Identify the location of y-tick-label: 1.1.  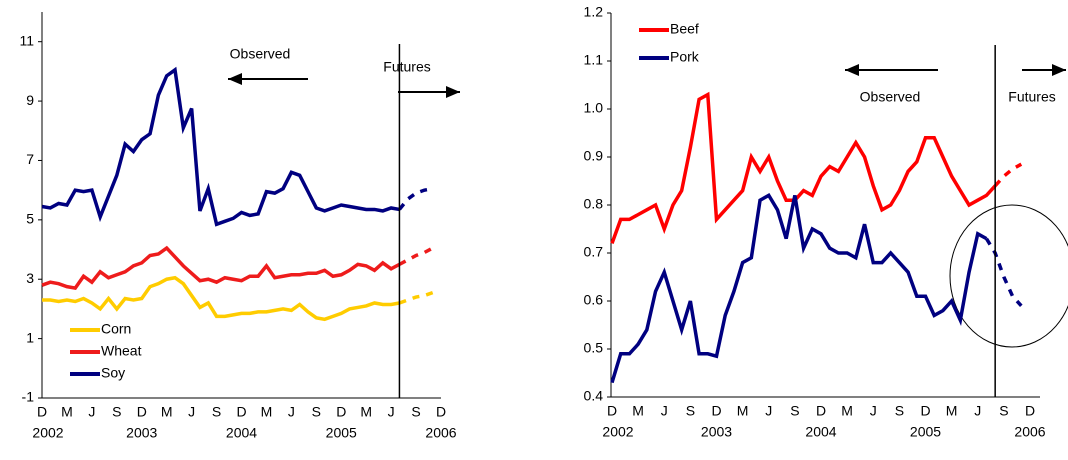
(594, 60).